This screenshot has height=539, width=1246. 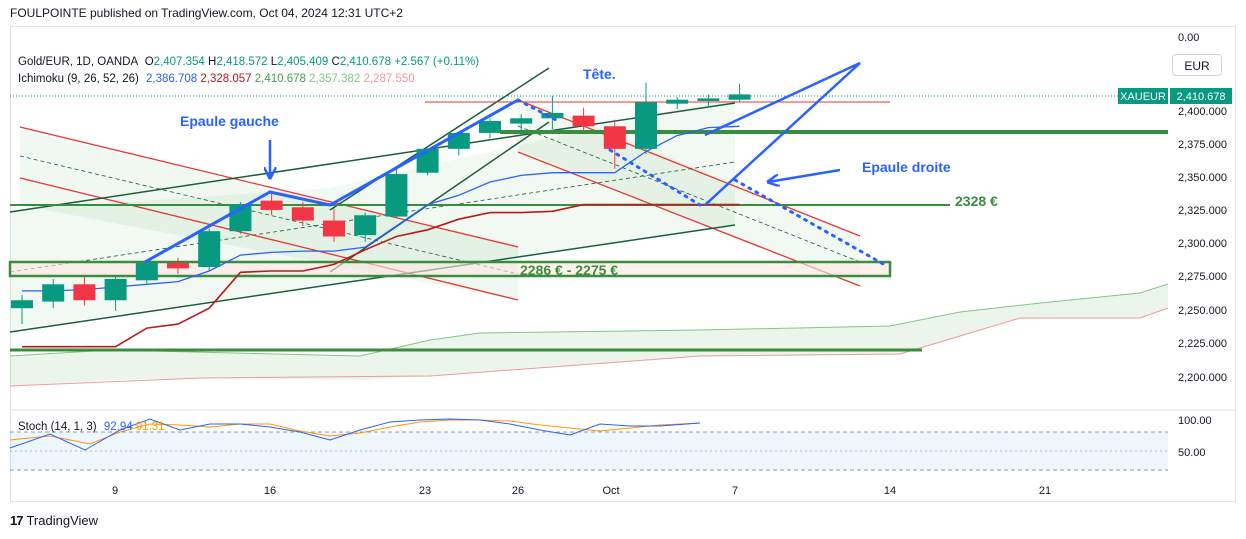 I want to click on legend-low-label: L, so click(x=274, y=62).